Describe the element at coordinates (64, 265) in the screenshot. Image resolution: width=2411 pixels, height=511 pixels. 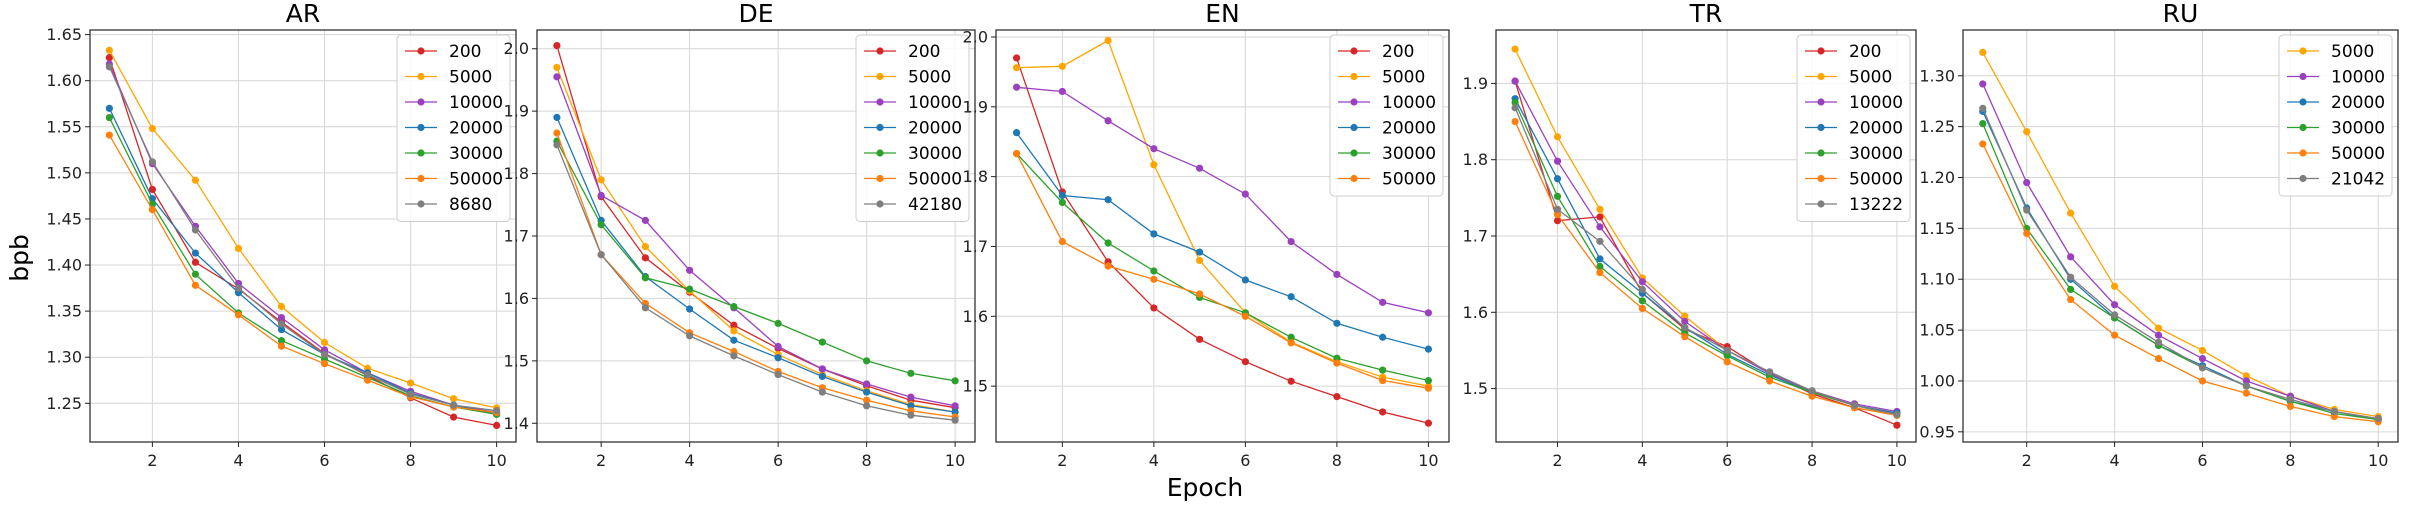
I see `y-tick-label: 1.40` at that location.